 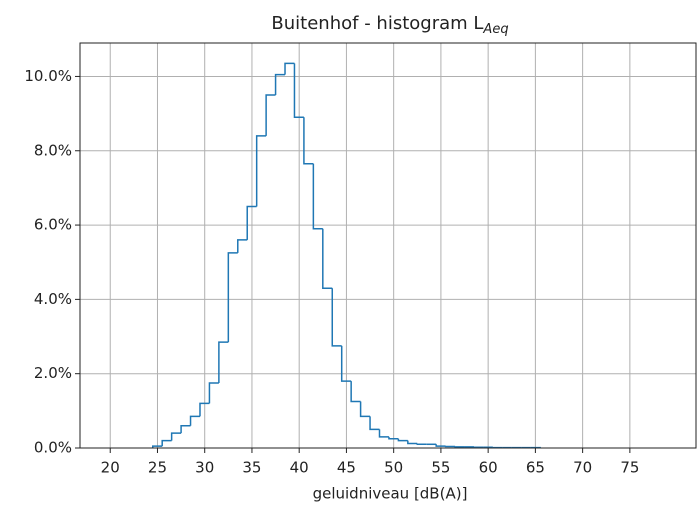 What do you see at coordinates (377, 23) in the screenshot?
I see `title-main: Buitenhof - histogram L` at bounding box center [377, 23].